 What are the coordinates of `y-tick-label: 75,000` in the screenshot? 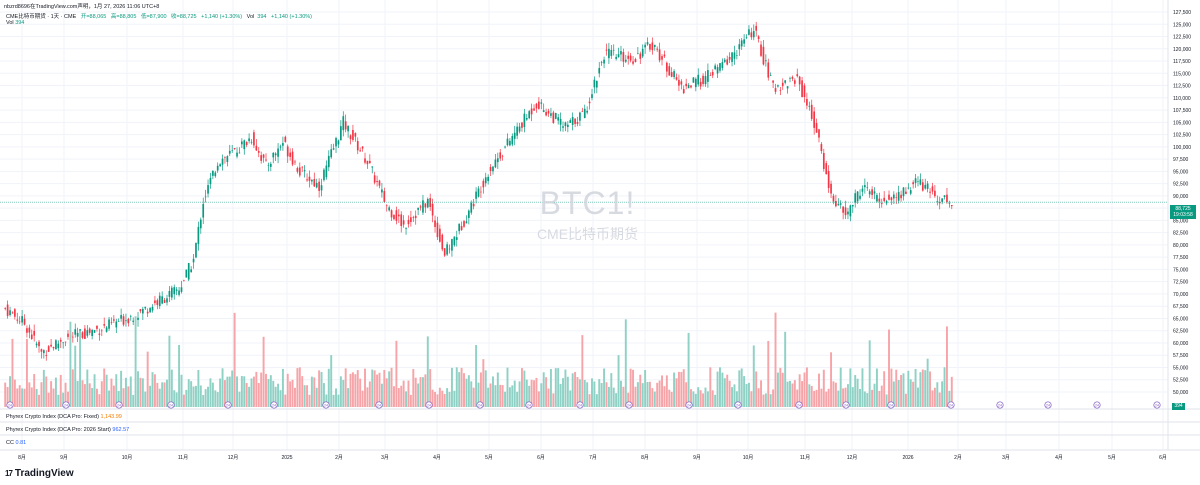 It's located at (1181, 270).